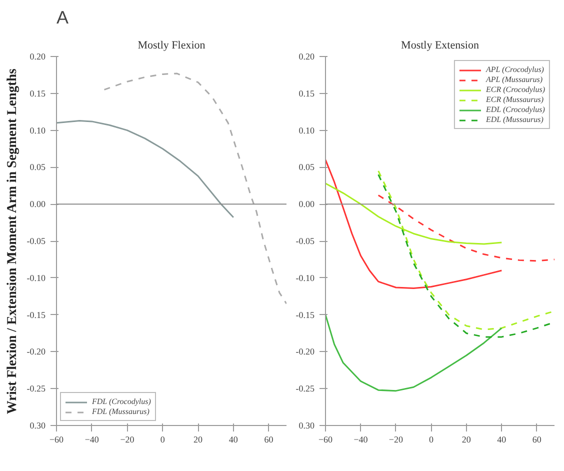 This screenshot has width=564, height=471. Describe the element at coordinates (515, 89) in the screenshot. I see `legend-label: ECR (Crocodylus)` at that location.